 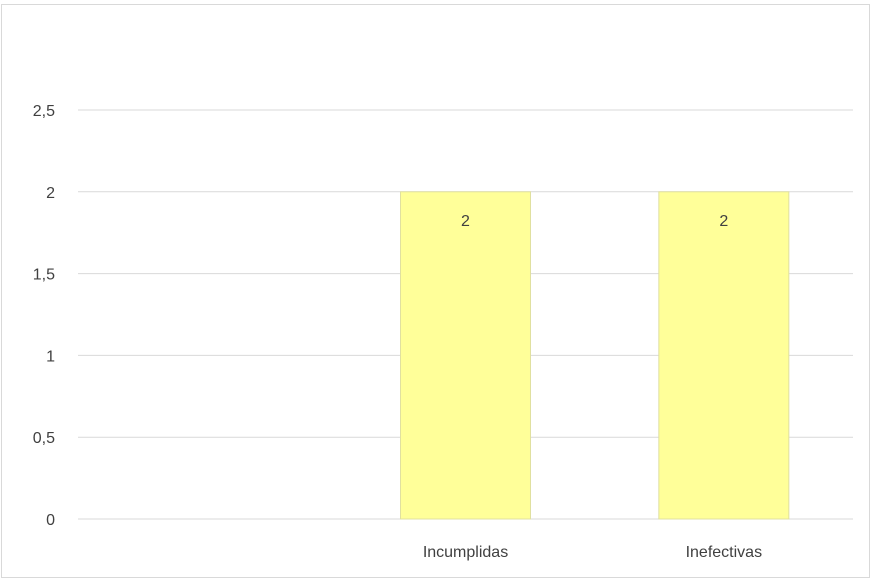 What do you see at coordinates (44, 316) in the screenshot?
I see `y-axis-ticks: 0 0,5 1 1,5 2 2,5` at bounding box center [44, 316].